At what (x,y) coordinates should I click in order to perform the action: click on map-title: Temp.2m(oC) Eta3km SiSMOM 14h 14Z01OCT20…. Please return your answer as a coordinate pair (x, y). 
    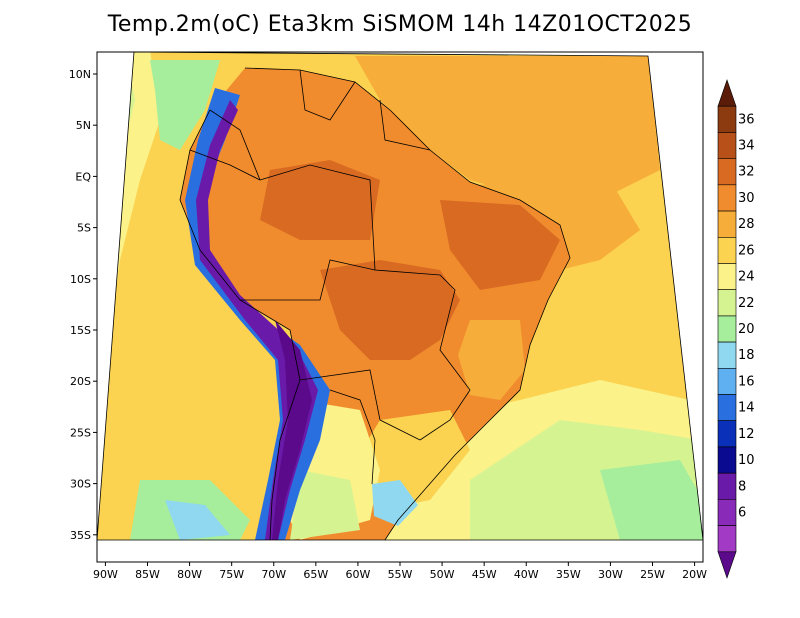
    Looking at the image, I should click on (400, 24).